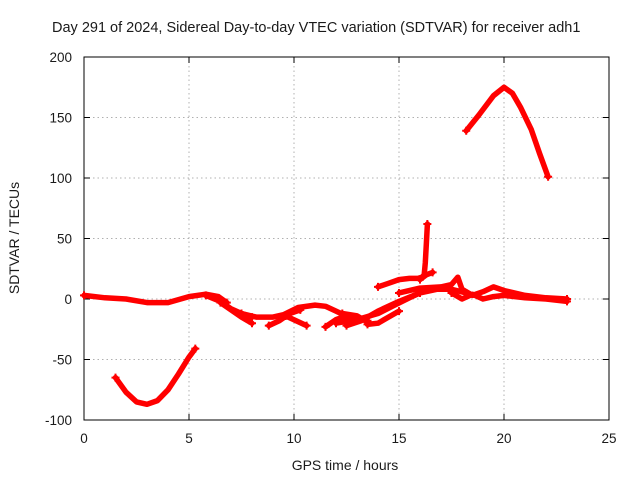  I want to click on x-tick-label: 15, so click(398, 438).